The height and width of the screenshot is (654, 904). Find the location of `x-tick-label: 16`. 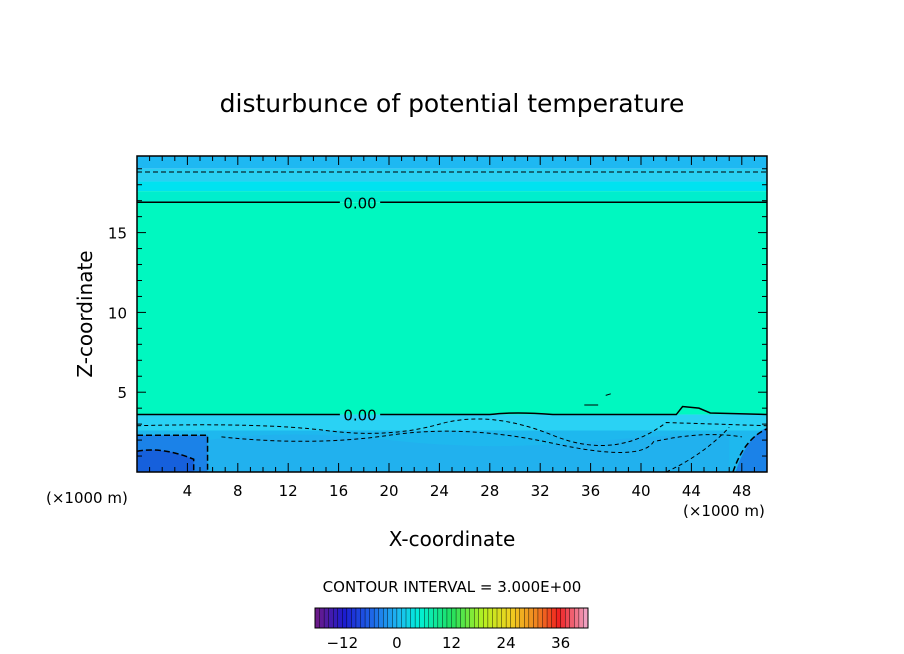

x-tick-label: 16 is located at coordinates (338, 491).